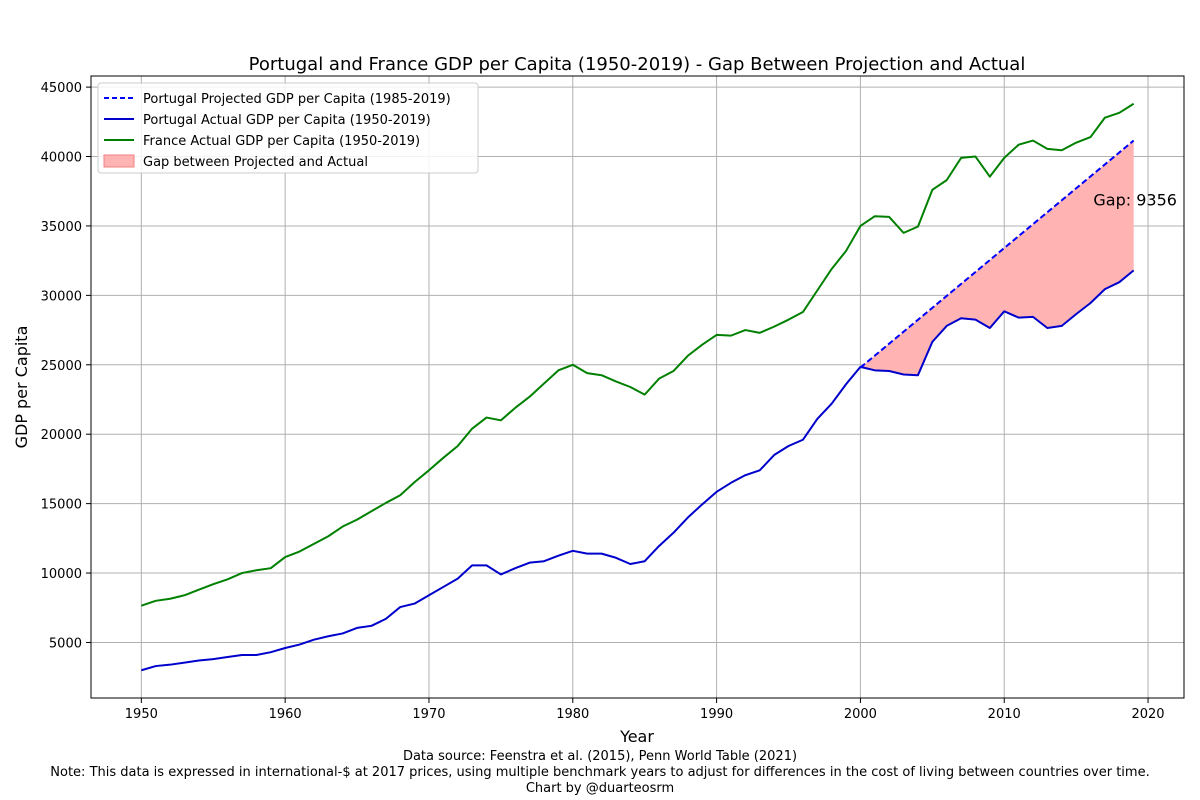 Image resolution: width=1200 pixels, height=800 pixels. What do you see at coordinates (428, 714) in the screenshot?
I see `x-tick-label: 1970` at bounding box center [428, 714].